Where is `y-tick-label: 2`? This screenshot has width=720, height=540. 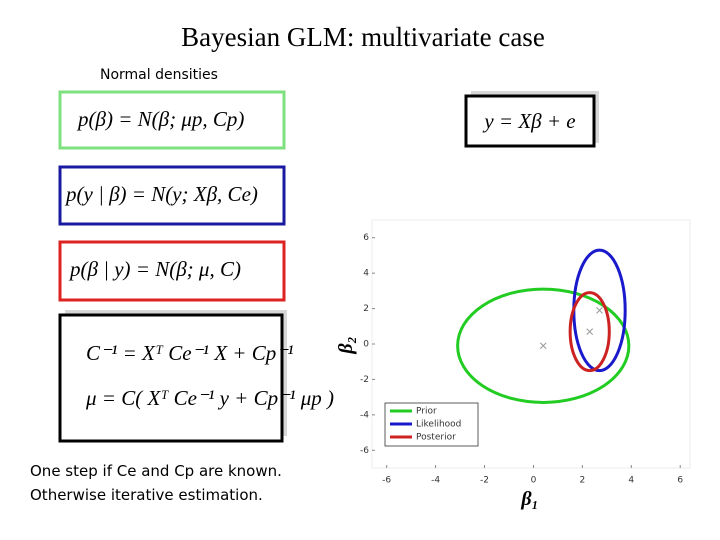 y-tick-label: 2 is located at coordinates (366, 309).